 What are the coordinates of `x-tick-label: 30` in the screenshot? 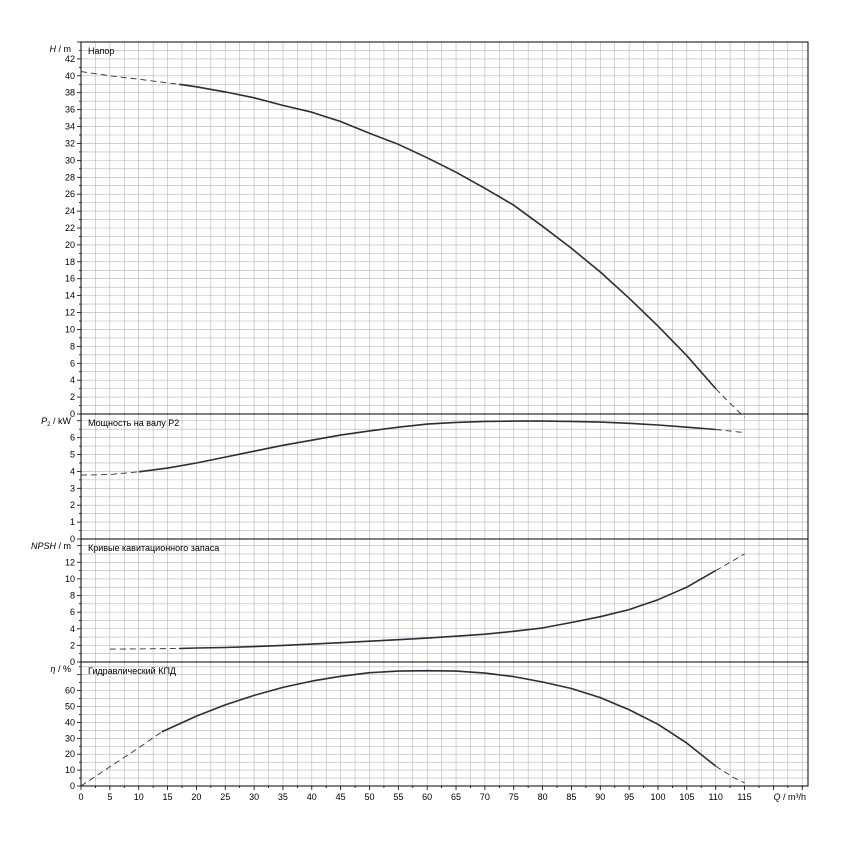 It's located at (254, 797).